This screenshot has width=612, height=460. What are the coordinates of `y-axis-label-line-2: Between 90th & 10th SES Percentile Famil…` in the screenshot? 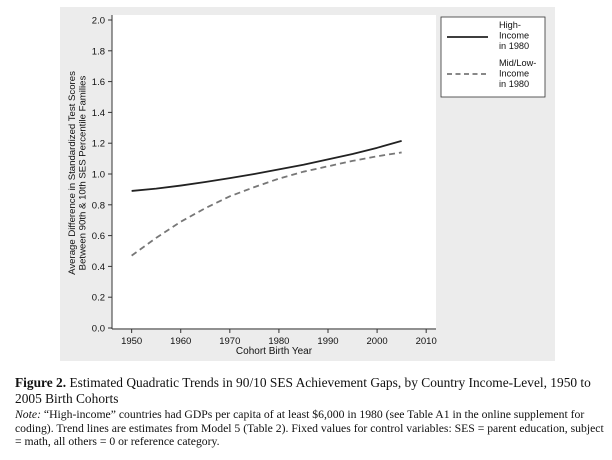 It's located at (83, 172).